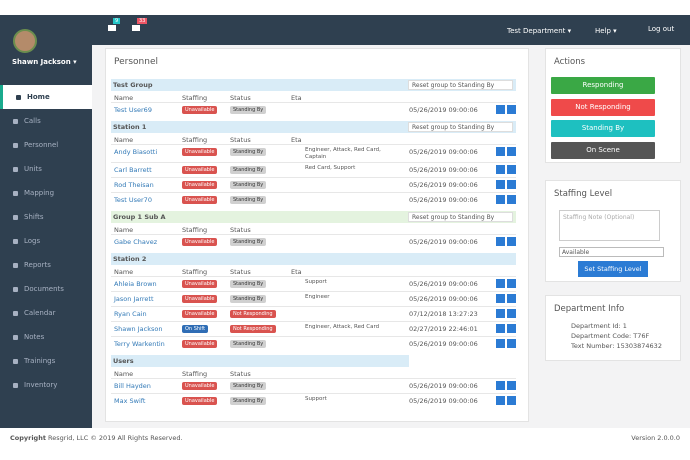 This screenshot has width=690, height=460. Describe the element at coordinates (603, 128) in the screenshot. I see `action-button: Standing By` at that location.